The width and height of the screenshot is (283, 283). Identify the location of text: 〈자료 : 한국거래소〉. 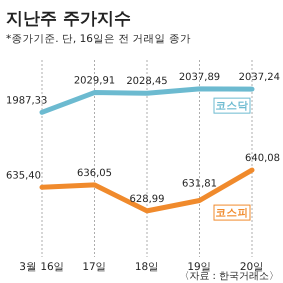
(229, 276).